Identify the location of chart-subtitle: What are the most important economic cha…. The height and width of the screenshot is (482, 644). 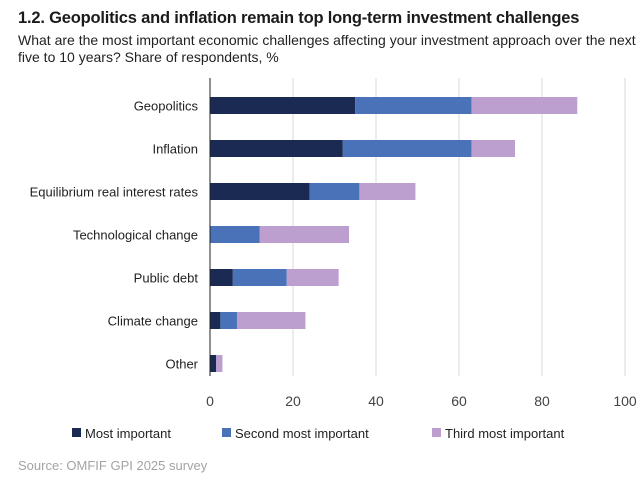
(327, 48).